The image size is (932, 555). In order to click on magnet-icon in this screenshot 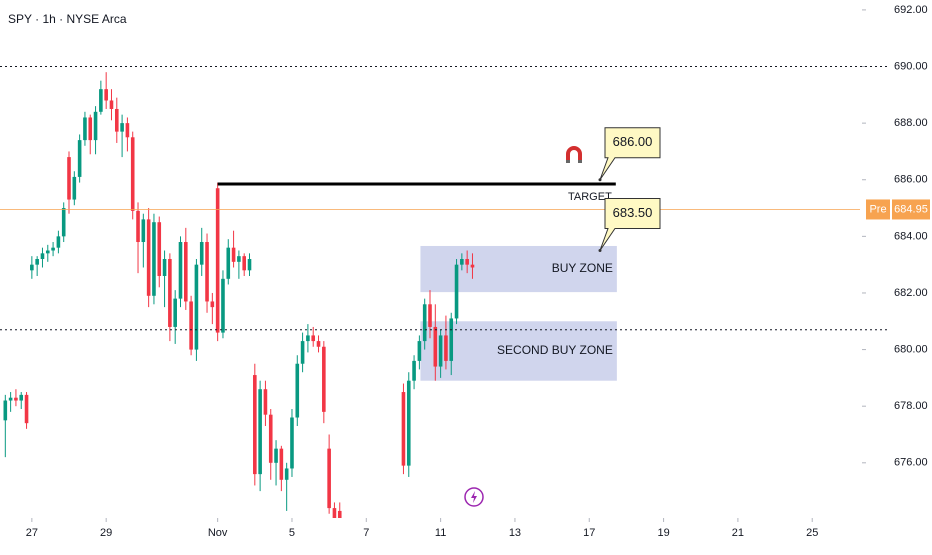, I will do `click(574, 154)`.